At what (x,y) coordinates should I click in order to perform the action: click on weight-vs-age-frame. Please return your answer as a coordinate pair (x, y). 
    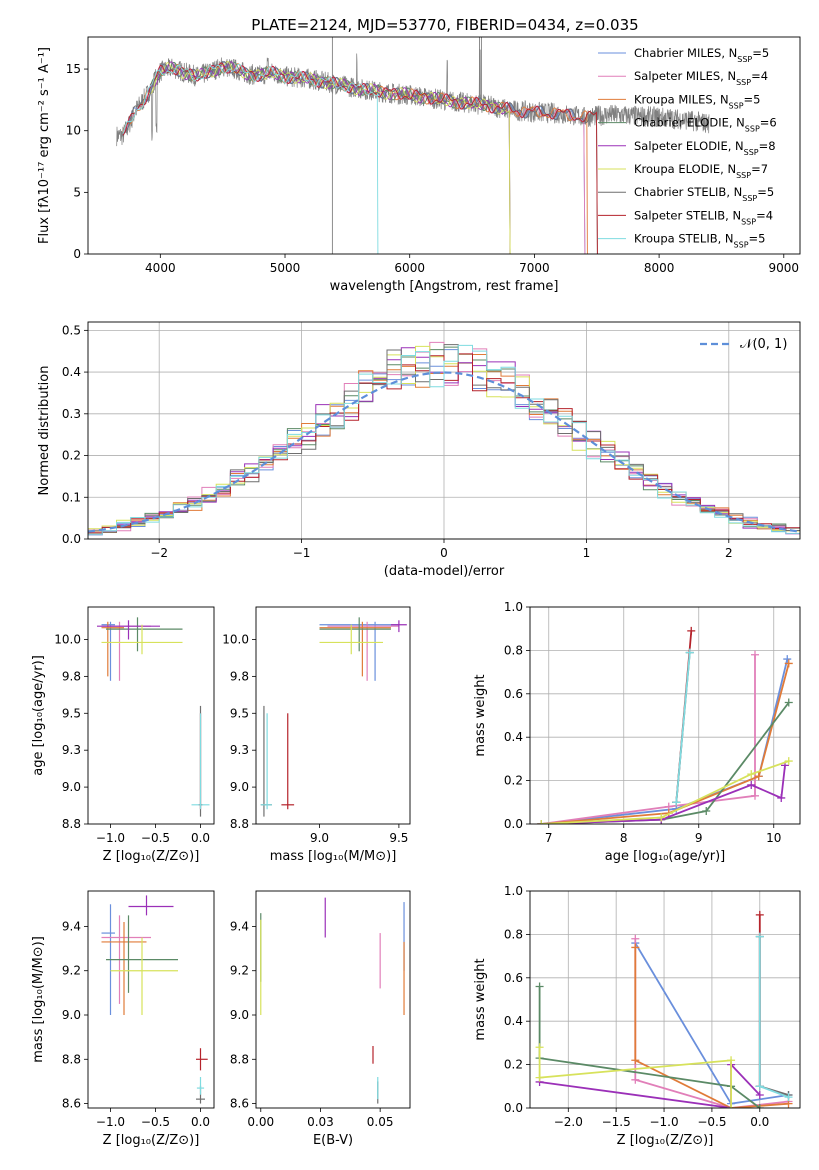
    Looking at the image, I should click on (665, 715).